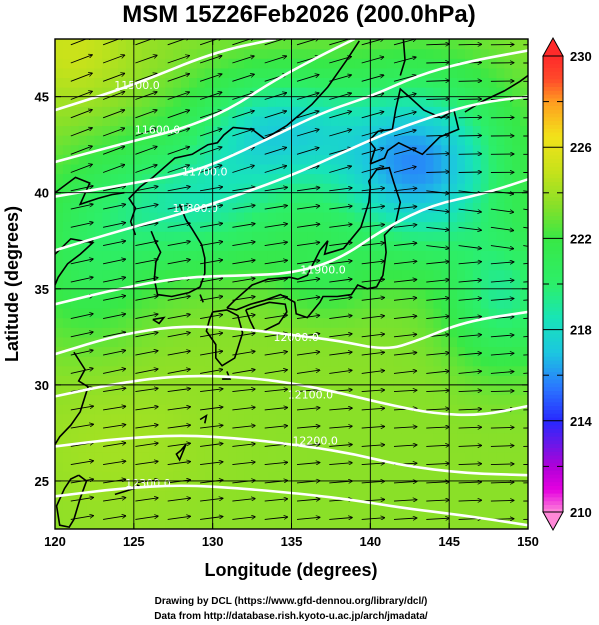 Image resolution: width=599 pixels, height=625 pixels. I want to click on x-tick-label: 150, so click(528, 541).